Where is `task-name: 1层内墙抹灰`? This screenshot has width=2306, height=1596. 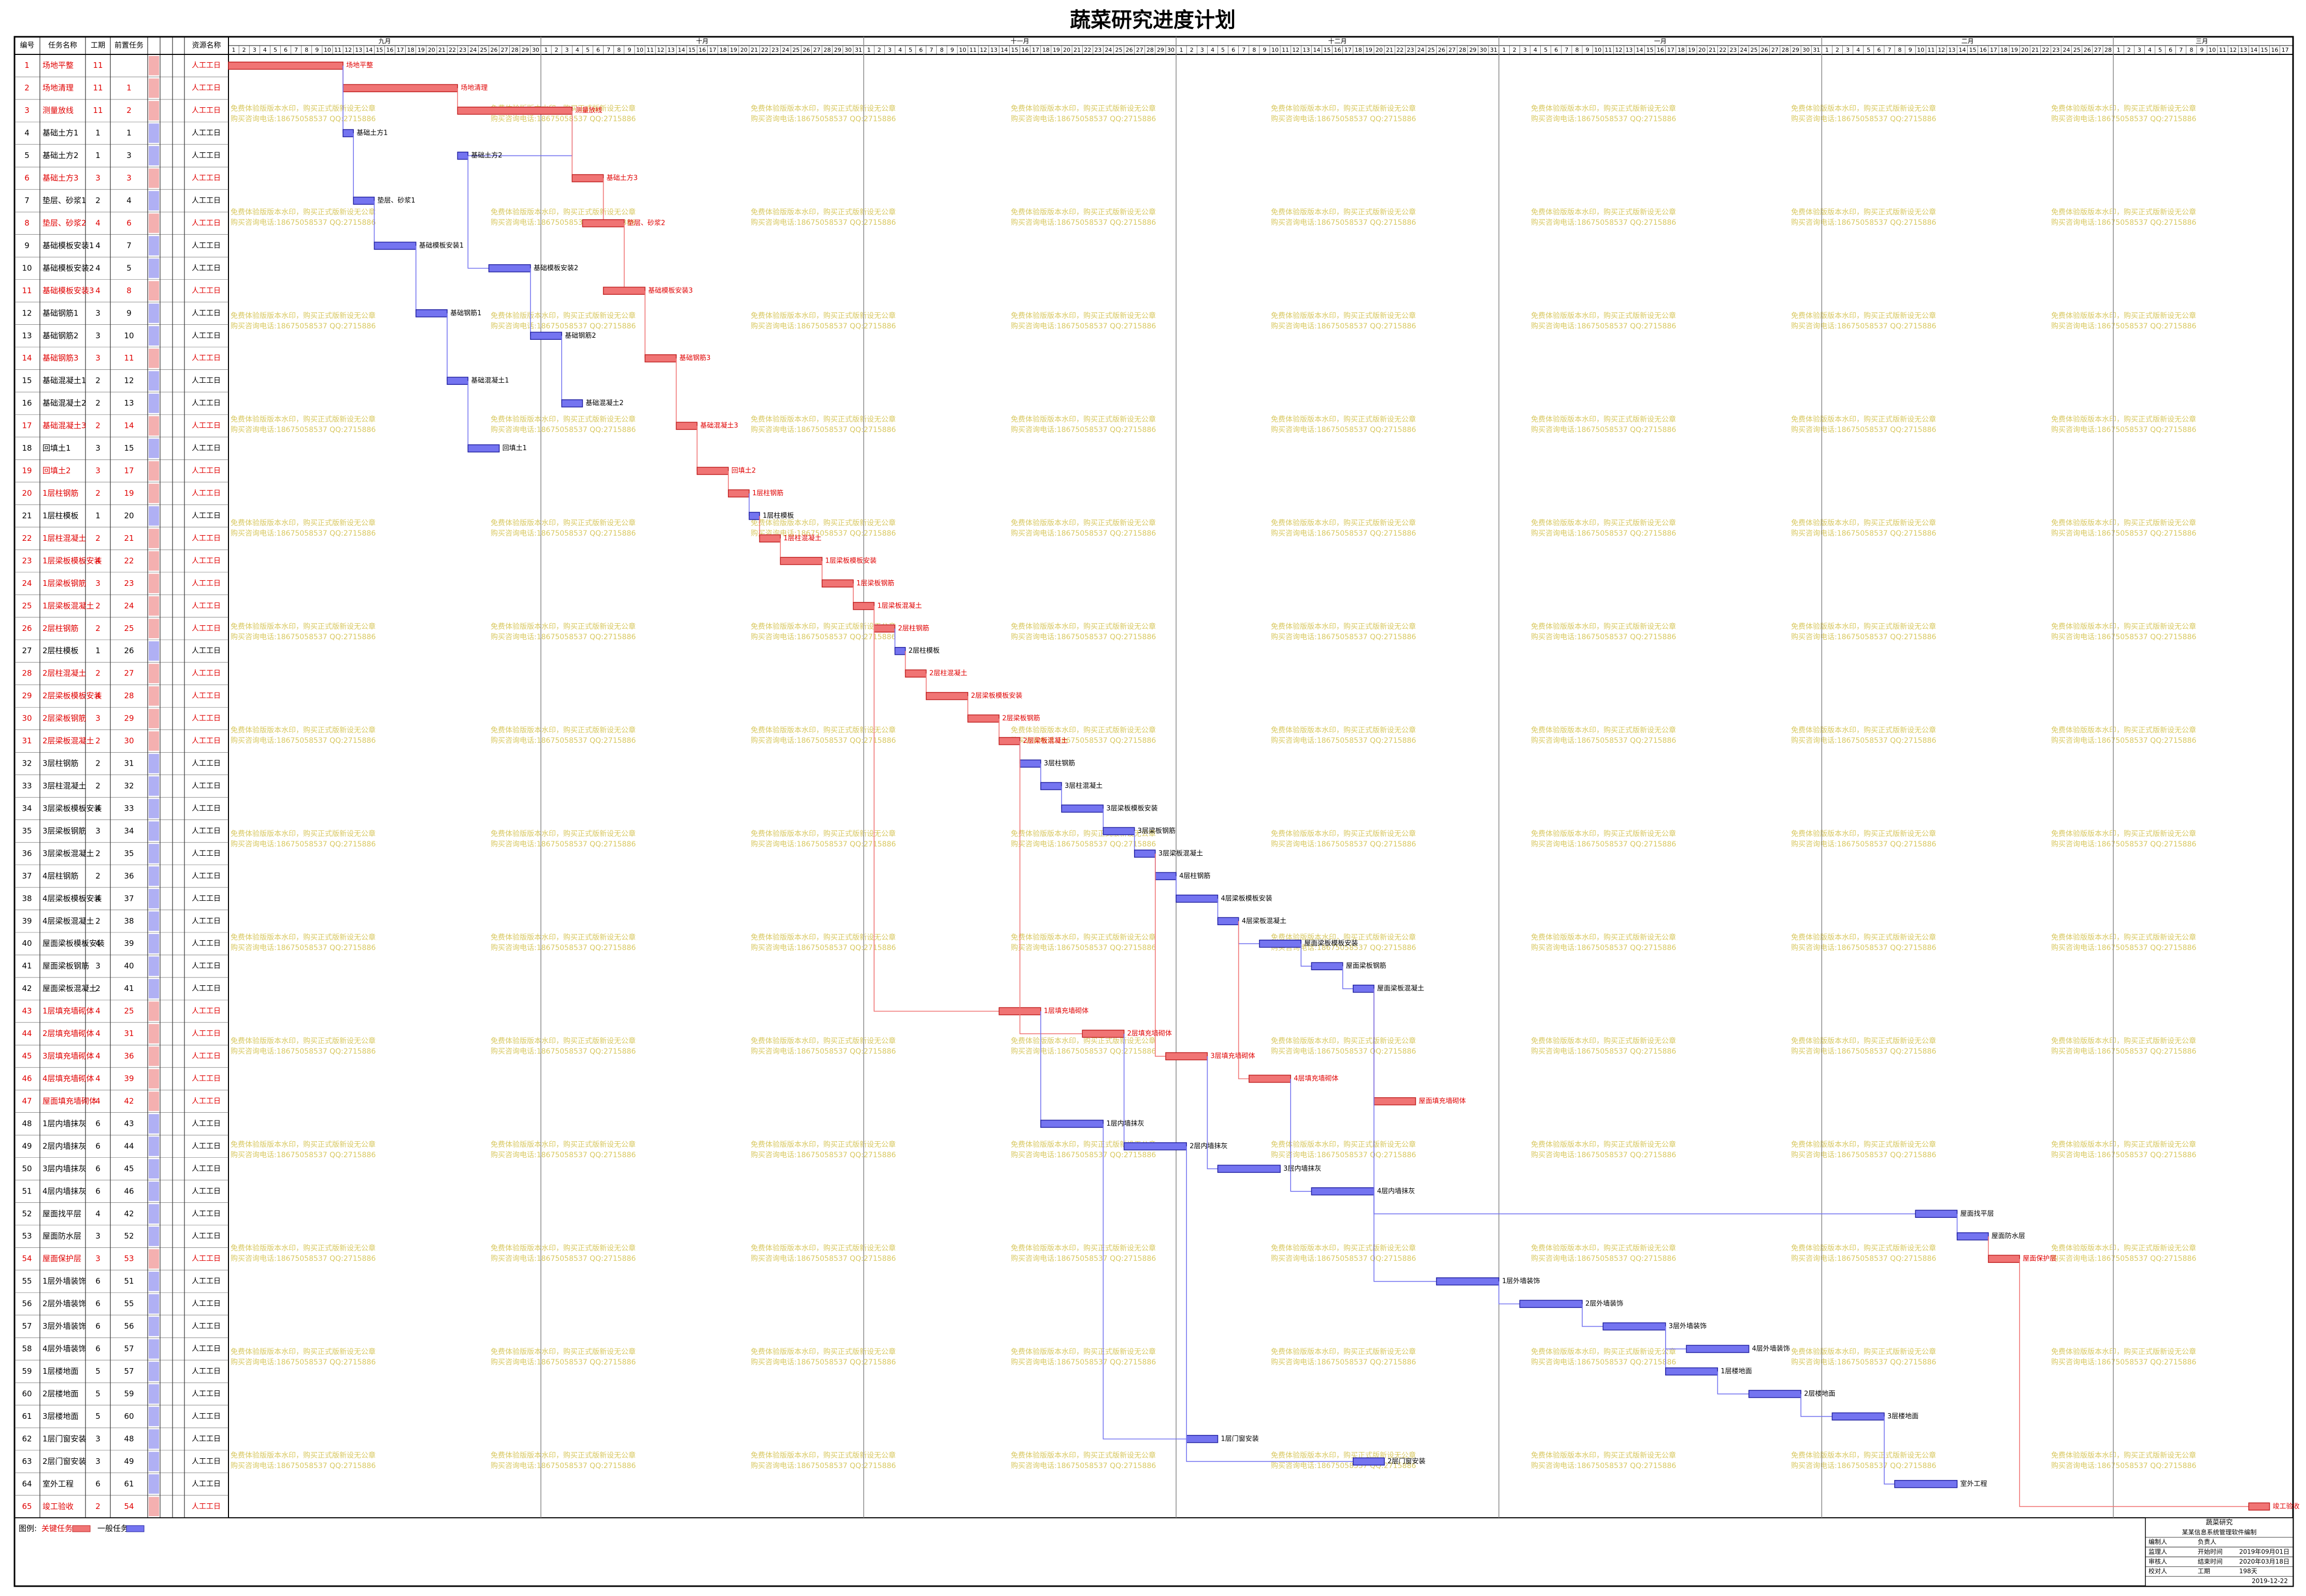
task-name: 1层内墙抹灰 is located at coordinates (65, 1123).